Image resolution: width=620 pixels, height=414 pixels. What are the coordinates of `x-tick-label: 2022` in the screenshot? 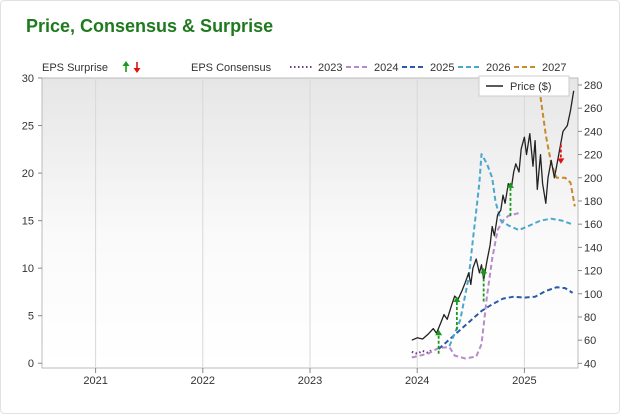 It's located at (203, 381).